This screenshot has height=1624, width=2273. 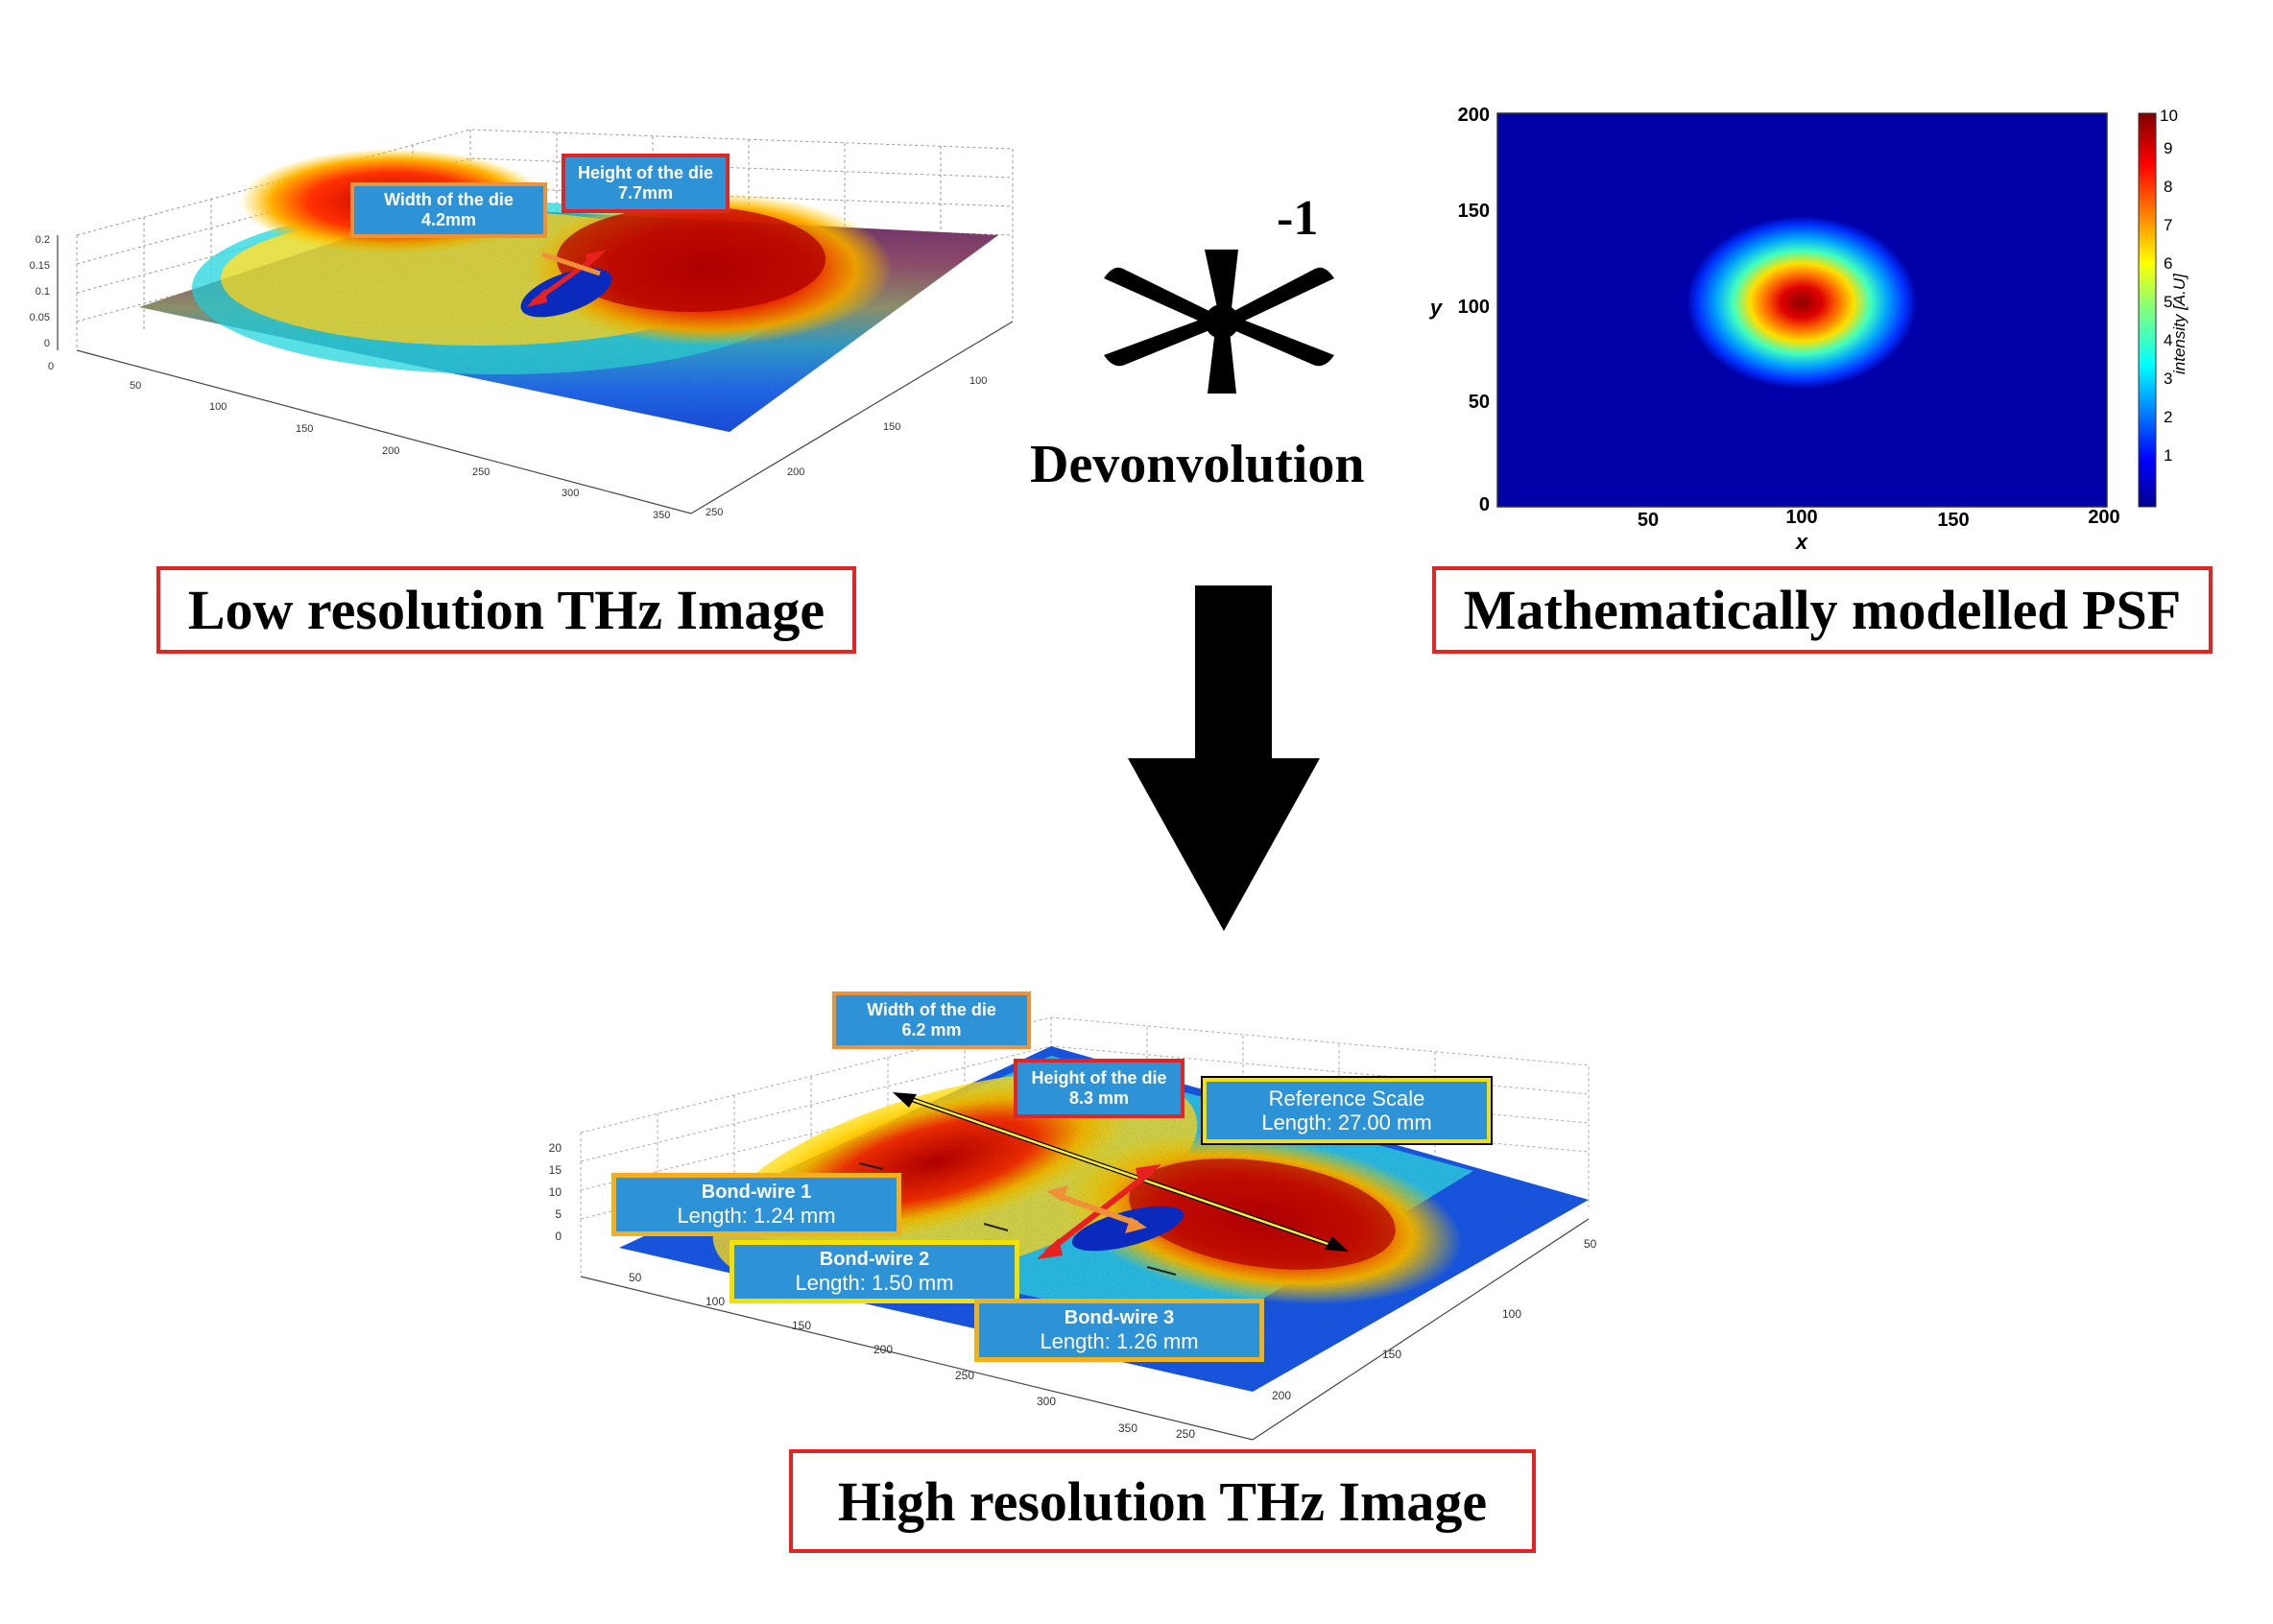 What do you see at coordinates (558, 1236) in the screenshot?
I see `high-z-tick: 0` at bounding box center [558, 1236].